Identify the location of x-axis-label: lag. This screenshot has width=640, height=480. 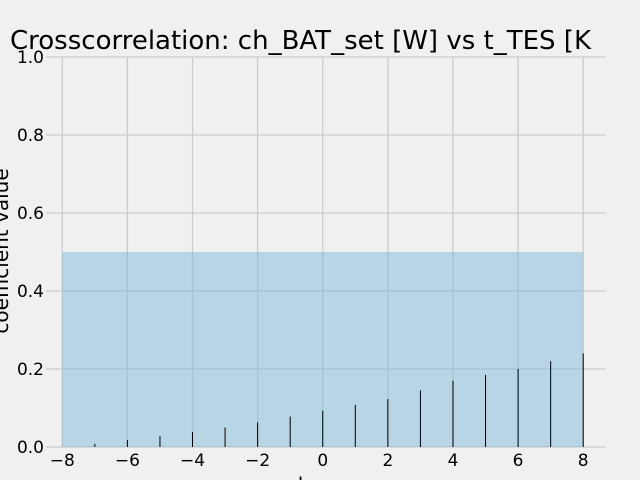
(313, 476).